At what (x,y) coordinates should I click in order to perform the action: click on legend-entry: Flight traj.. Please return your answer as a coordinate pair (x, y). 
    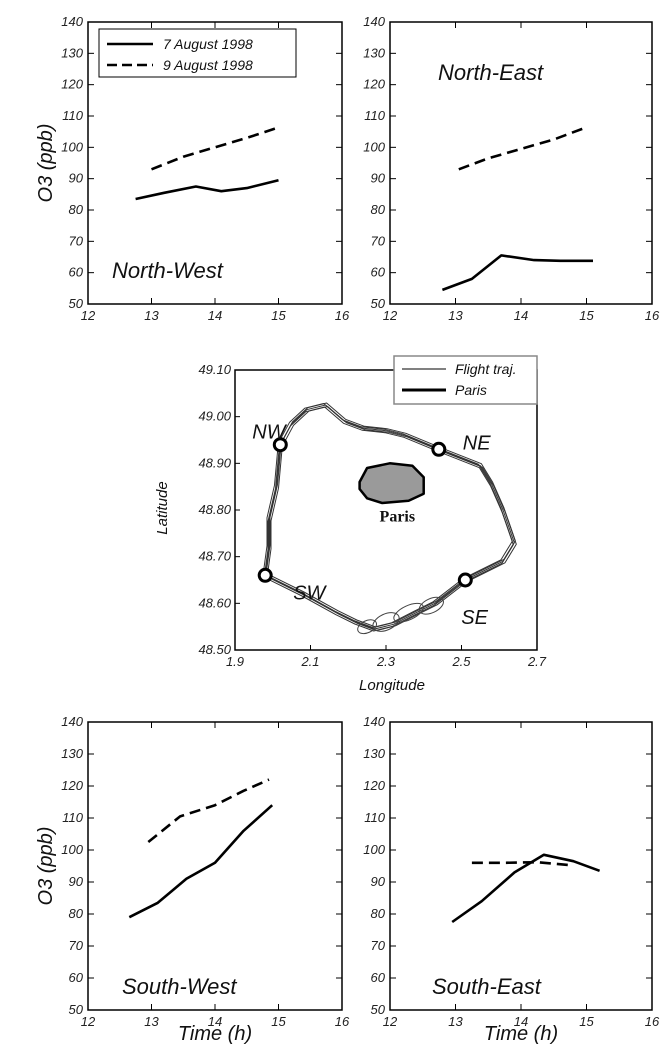
    Looking at the image, I should click on (485, 369).